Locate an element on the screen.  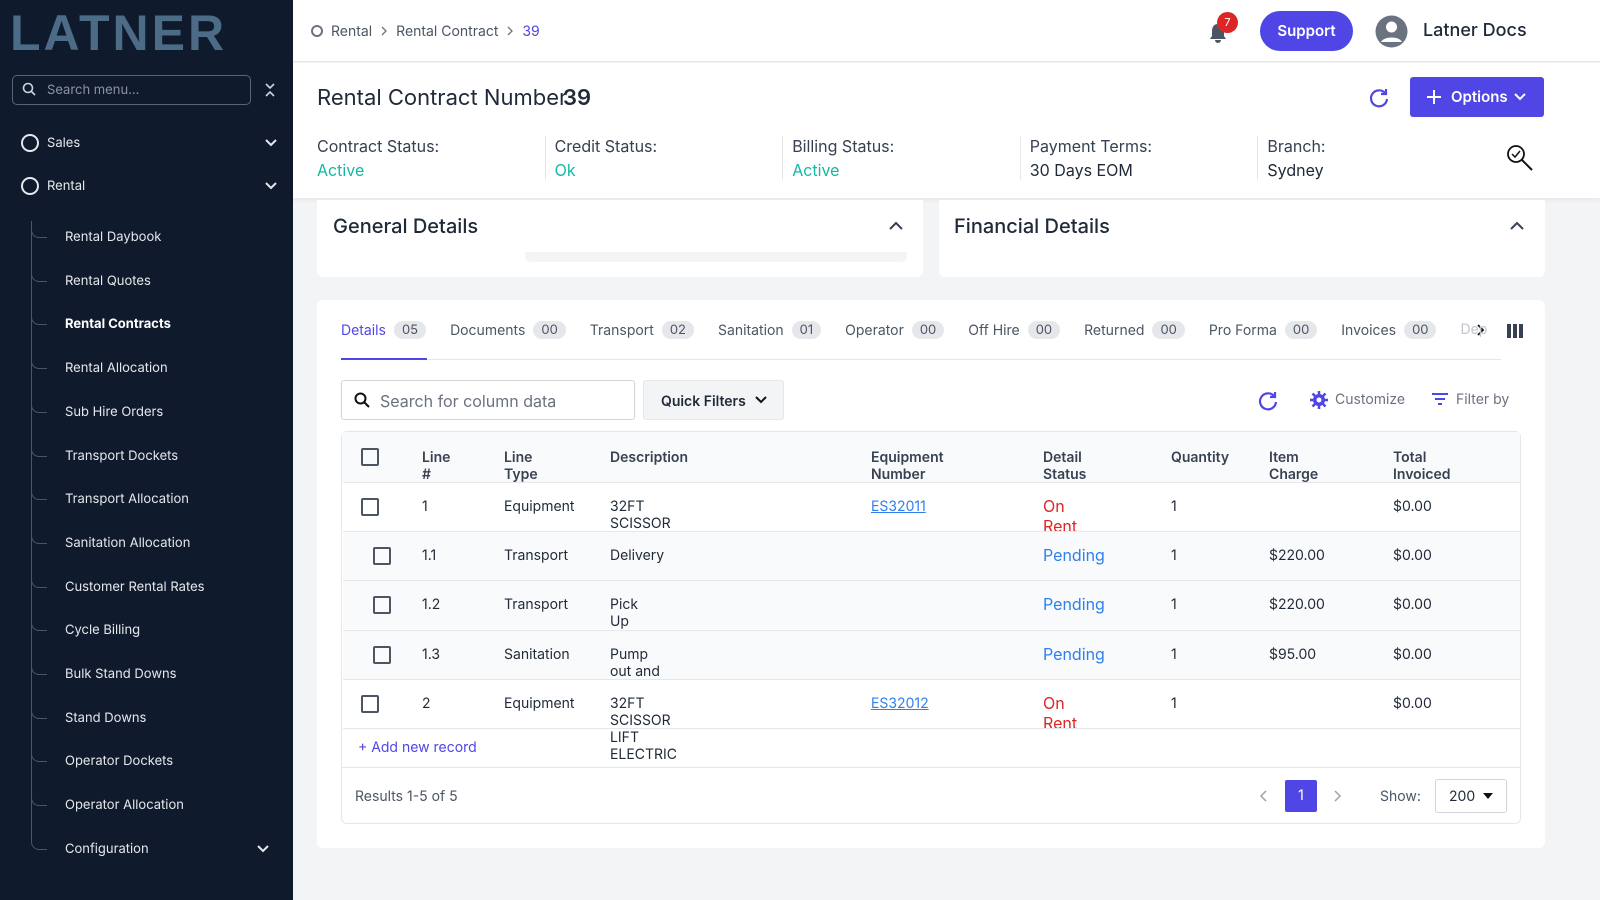
support-button: Support is located at coordinates (1306, 31).